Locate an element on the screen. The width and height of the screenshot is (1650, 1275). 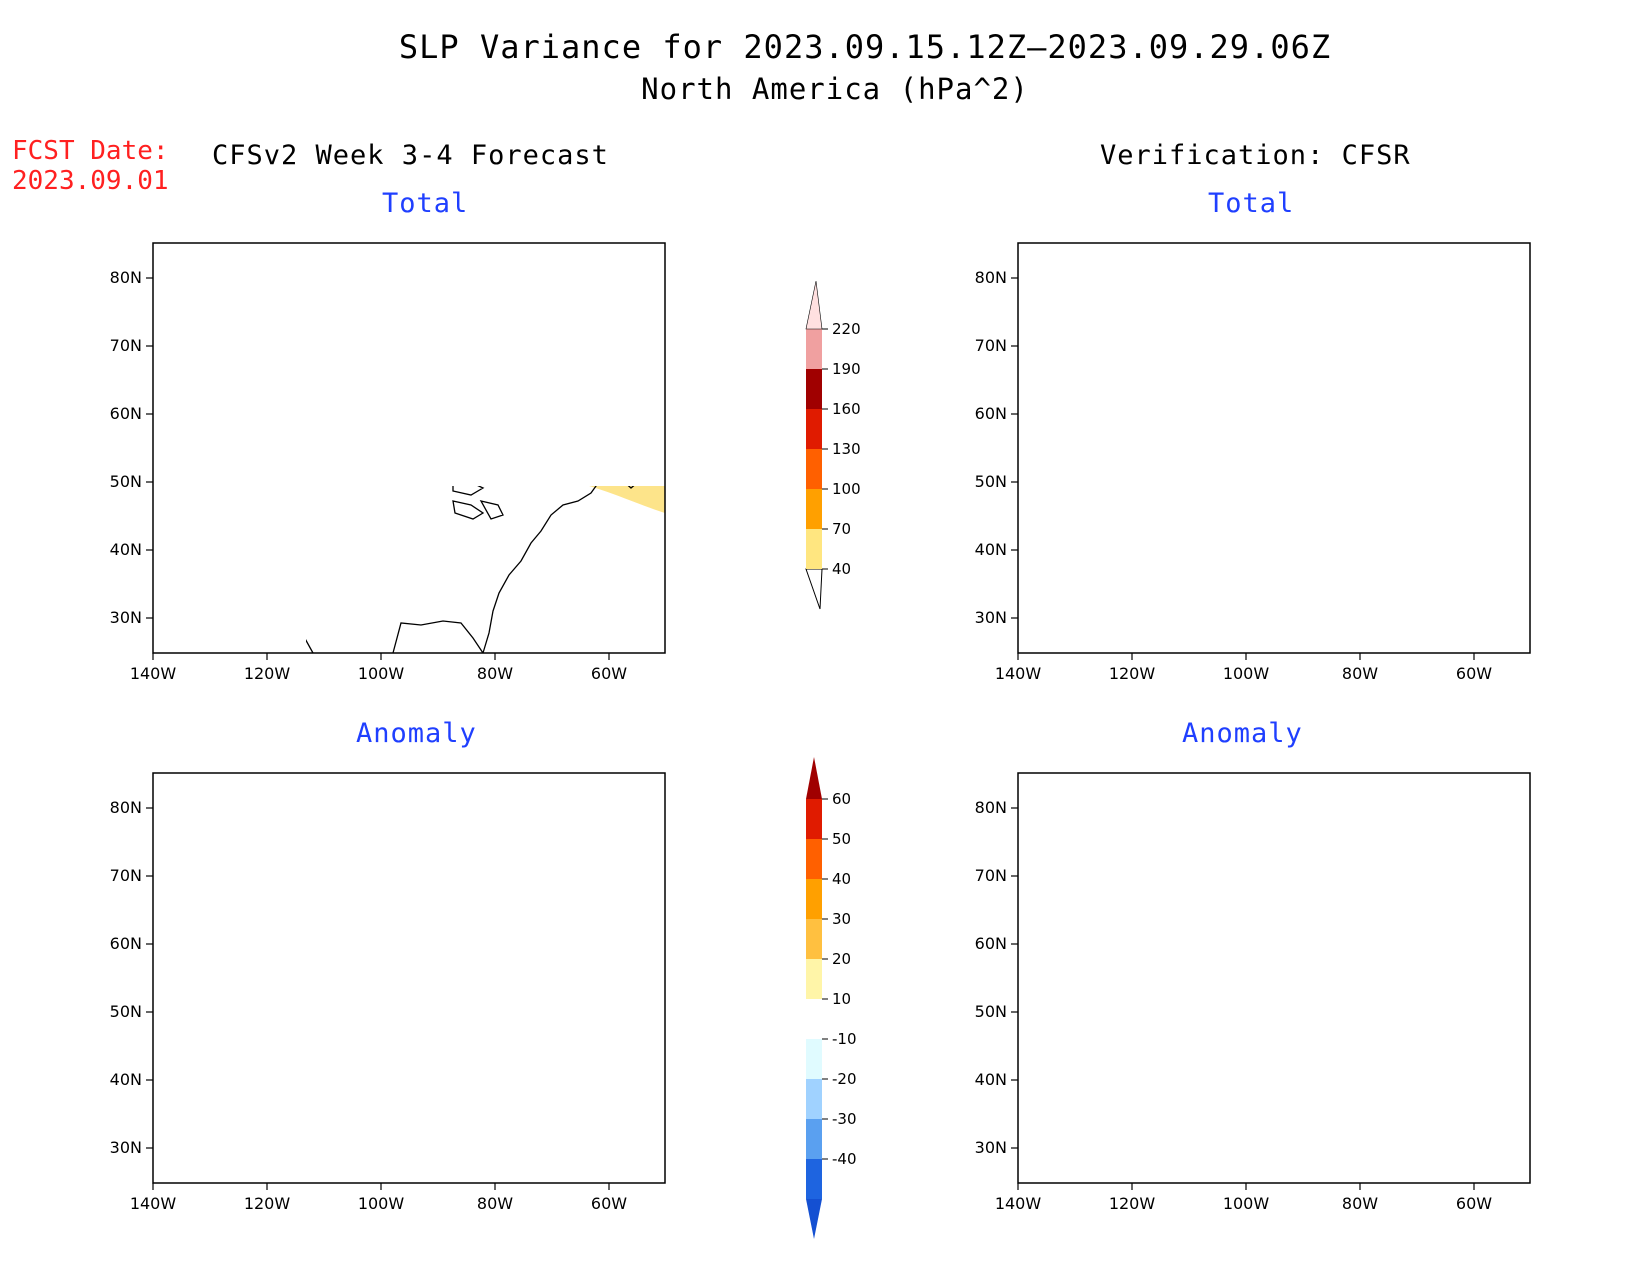
colorbar-label: 100 is located at coordinates (846, 489).